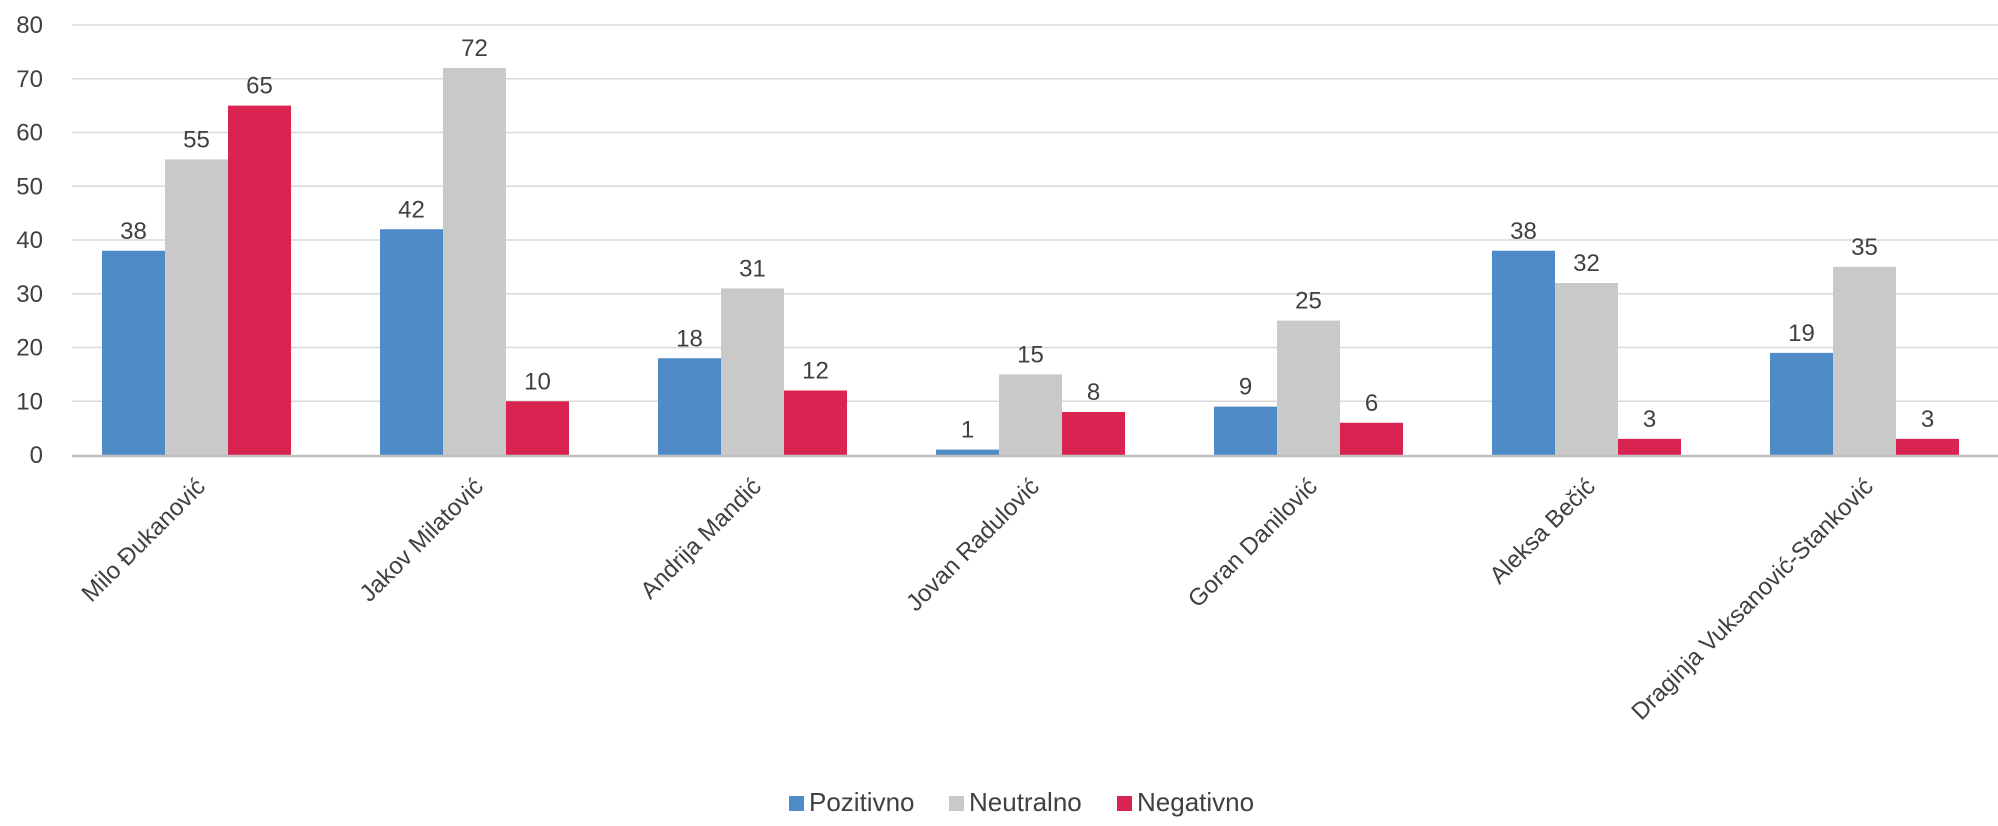 The width and height of the screenshot is (1998, 826). Describe the element at coordinates (29, 79) in the screenshot. I see `y-tick-label: 70` at that location.